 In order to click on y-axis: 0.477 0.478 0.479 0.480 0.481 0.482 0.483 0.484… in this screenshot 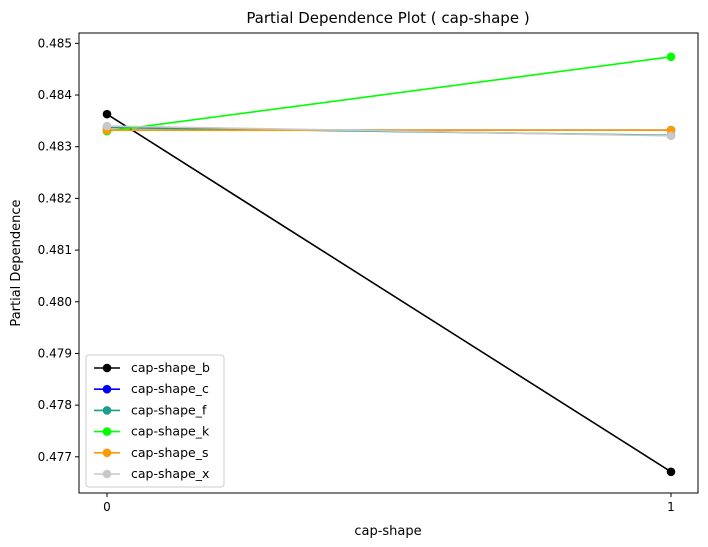, I will do `click(58, 250)`.